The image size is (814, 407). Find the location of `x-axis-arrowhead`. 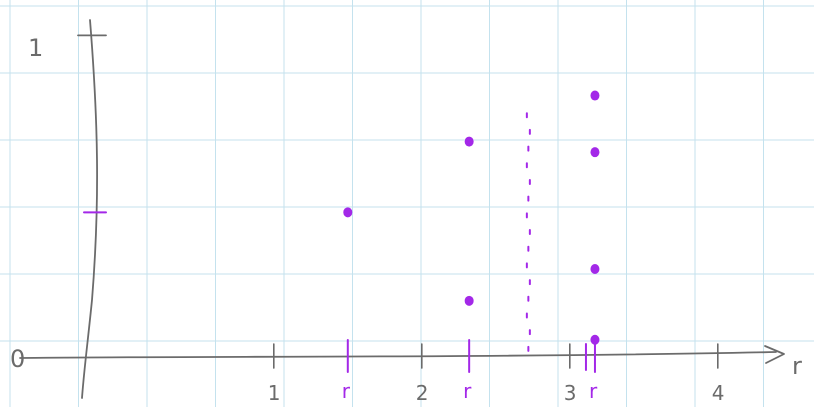

x-axis-arrowhead is located at coordinates (774, 354).